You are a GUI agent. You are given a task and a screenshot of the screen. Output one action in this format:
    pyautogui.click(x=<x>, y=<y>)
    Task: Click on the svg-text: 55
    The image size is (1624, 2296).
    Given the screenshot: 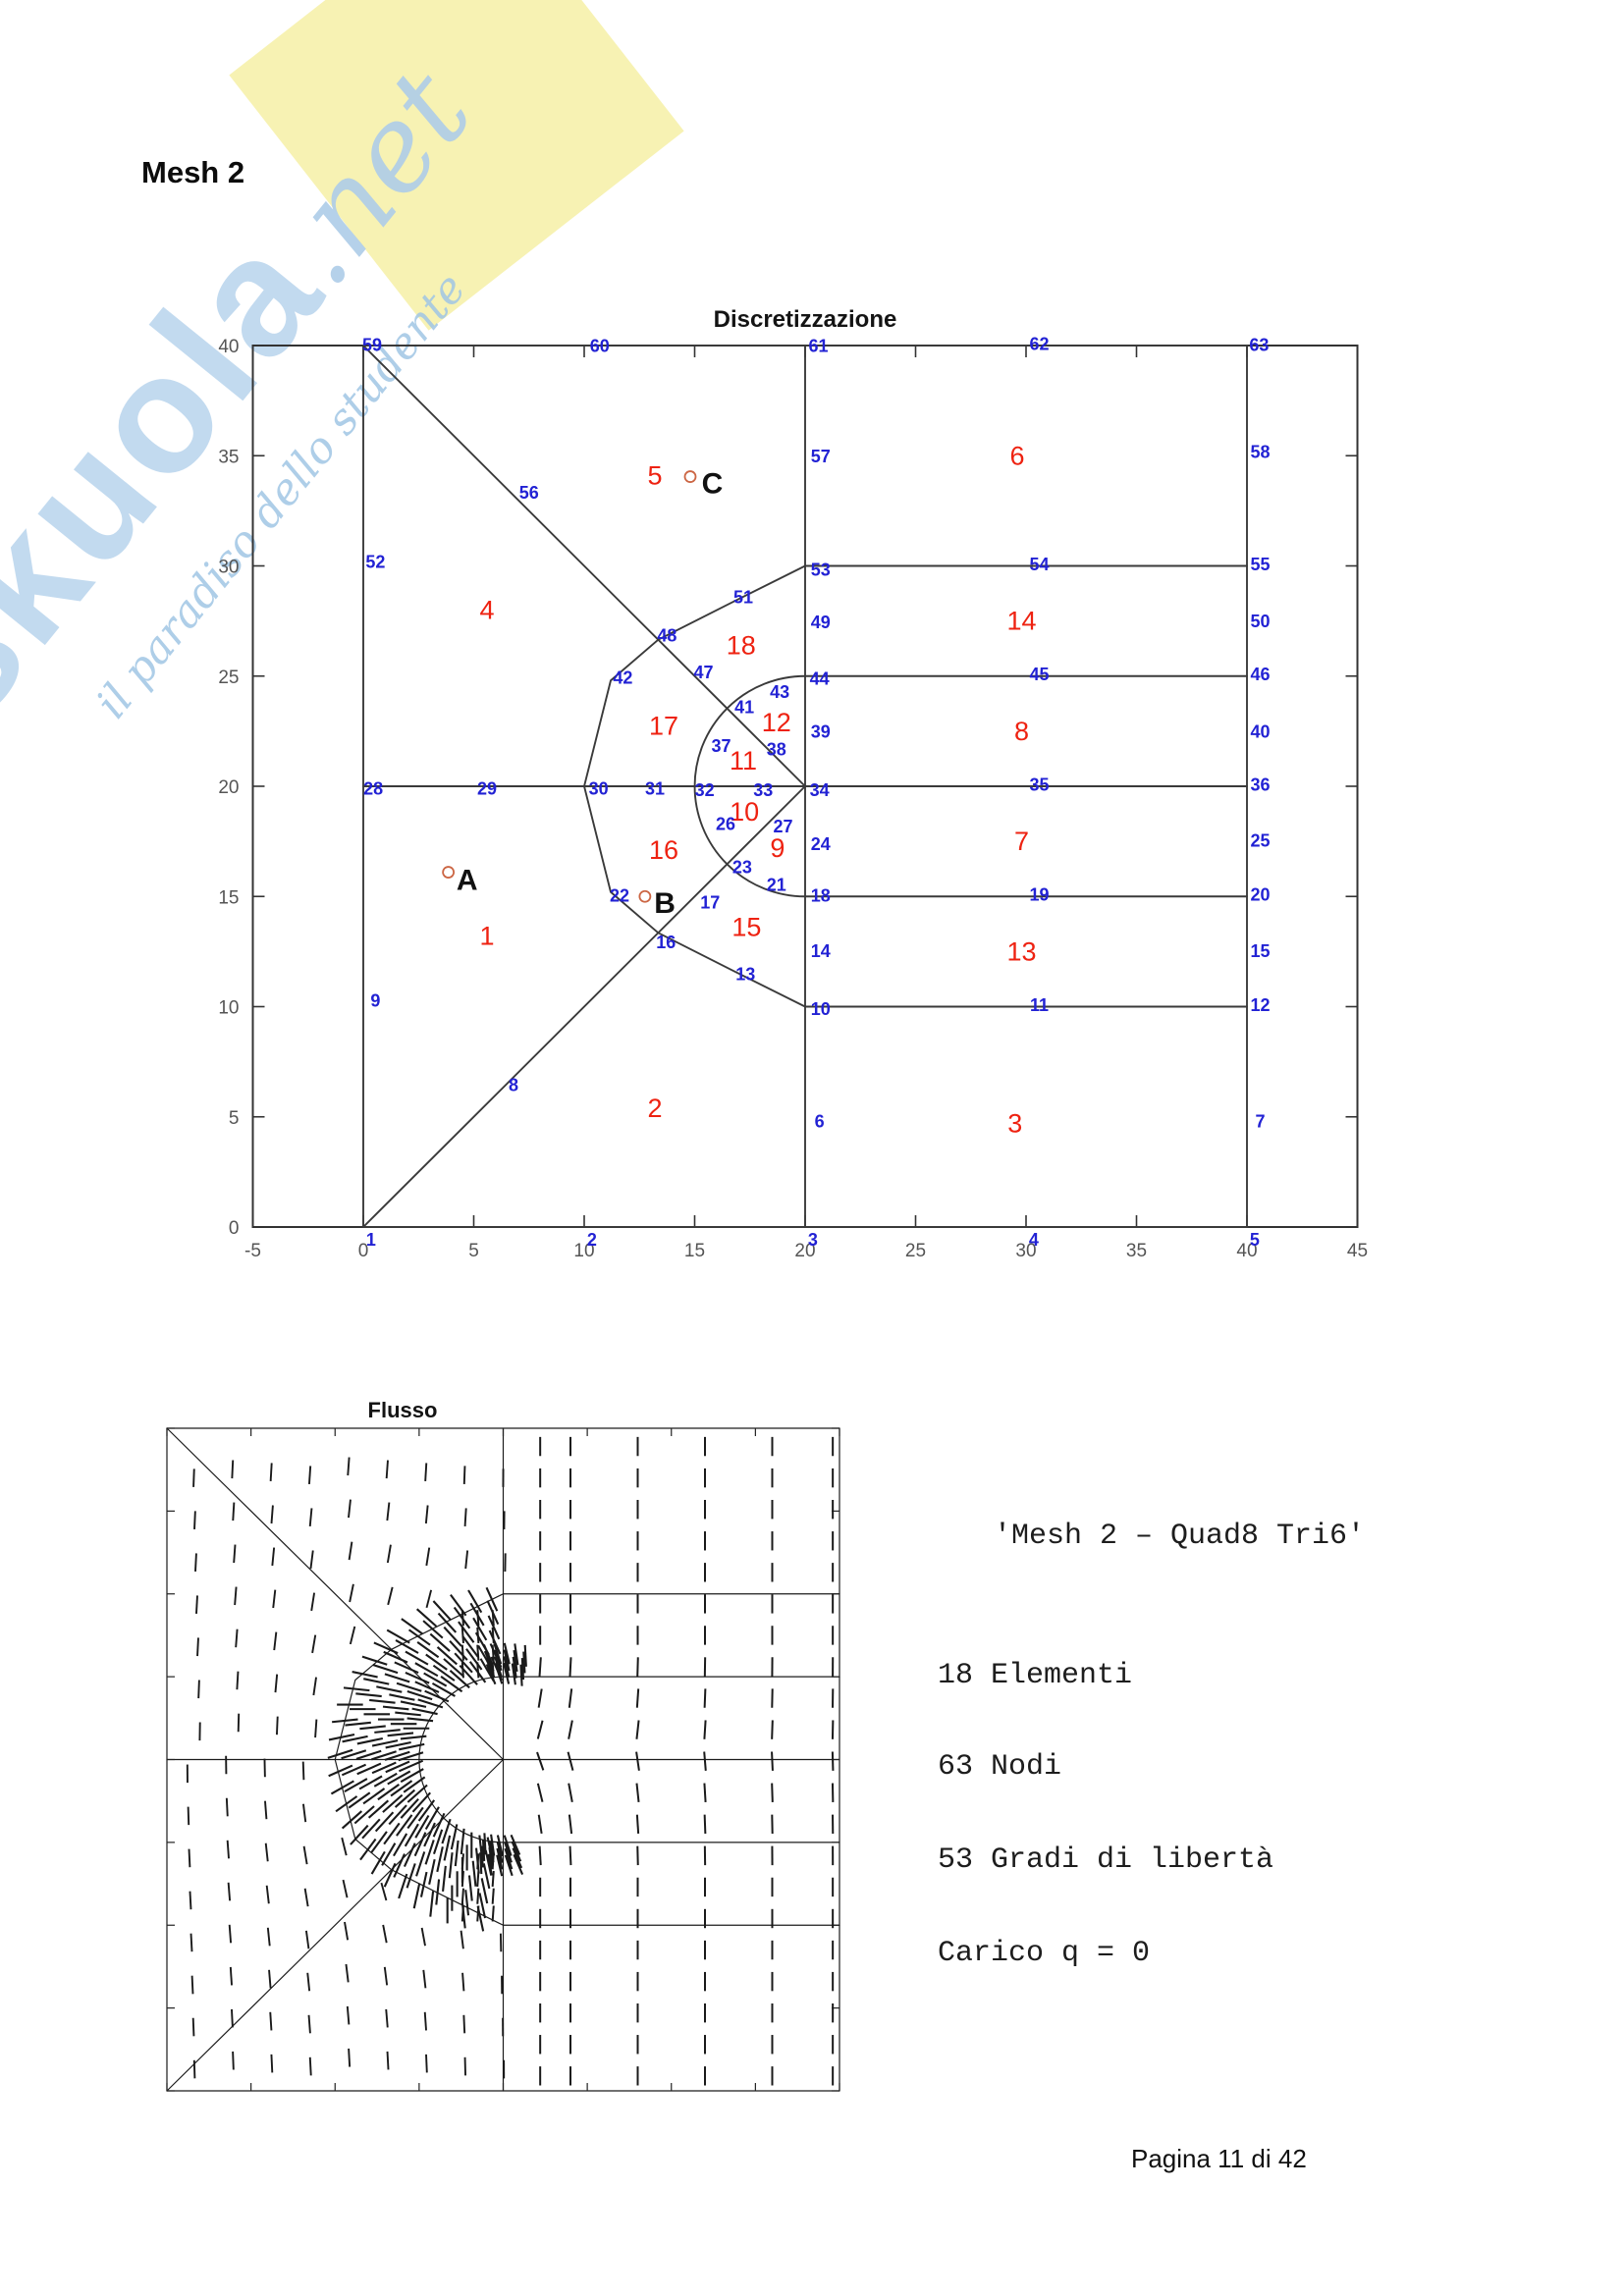 What is the action you would take?
    pyautogui.click(x=1260, y=564)
    